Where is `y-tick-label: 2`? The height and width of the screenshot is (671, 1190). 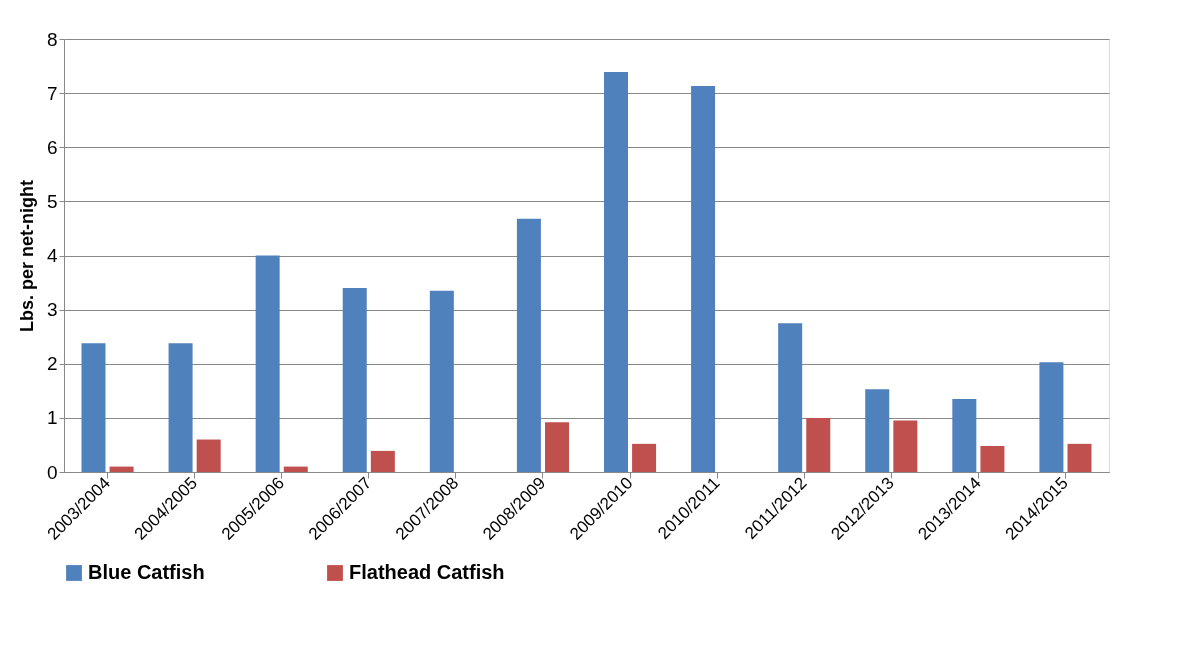 y-tick-label: 2 is located at coordinates (52, 364).